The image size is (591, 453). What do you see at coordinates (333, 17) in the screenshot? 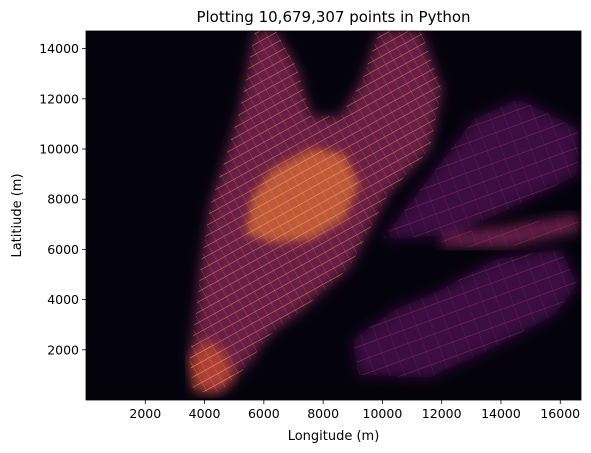
I see `chart-title: Plotting 10,679,307 points in Python` at bounding box center [333, 17].